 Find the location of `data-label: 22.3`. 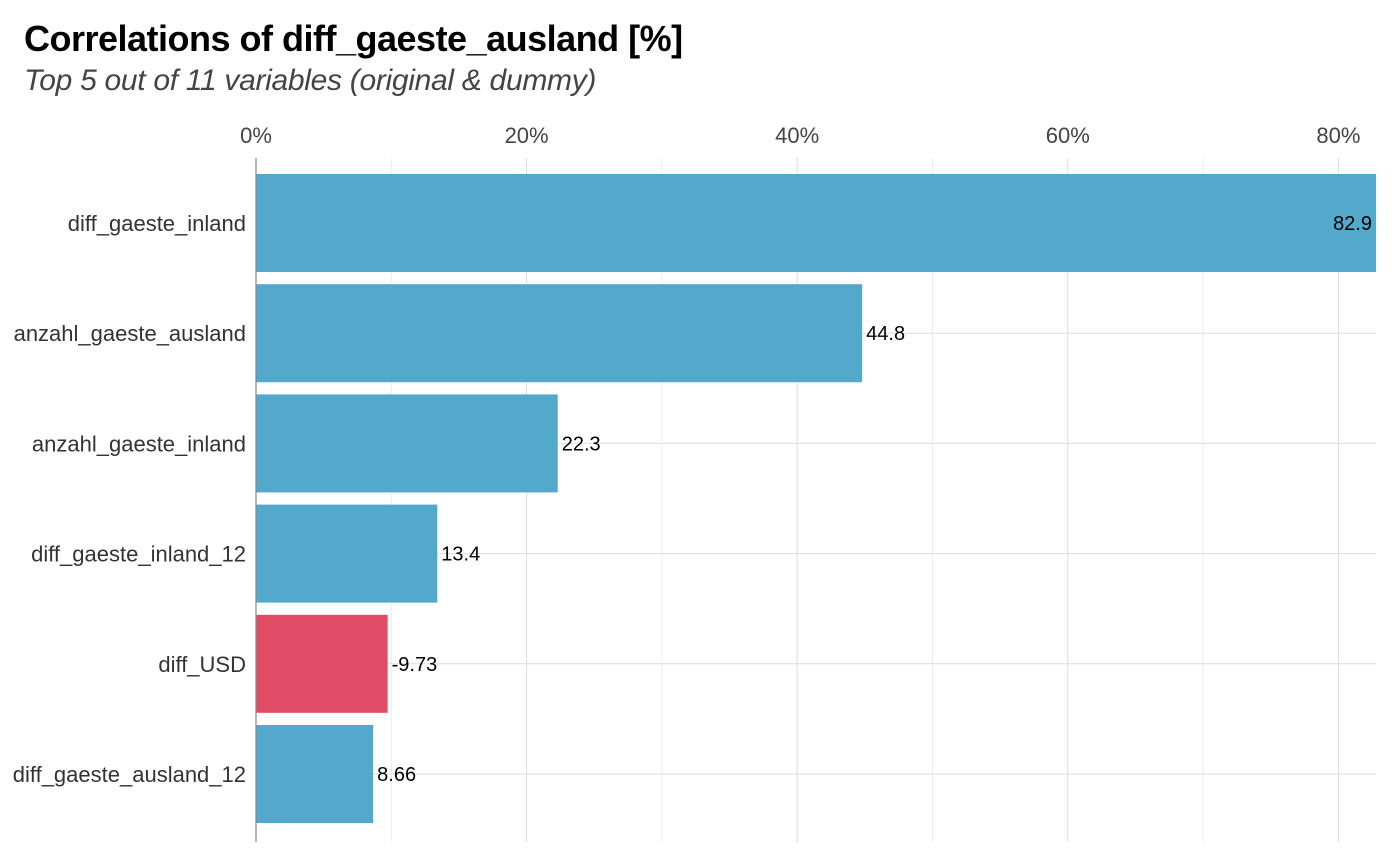

data-label: 22.3 is located at coordinates (581, 444).